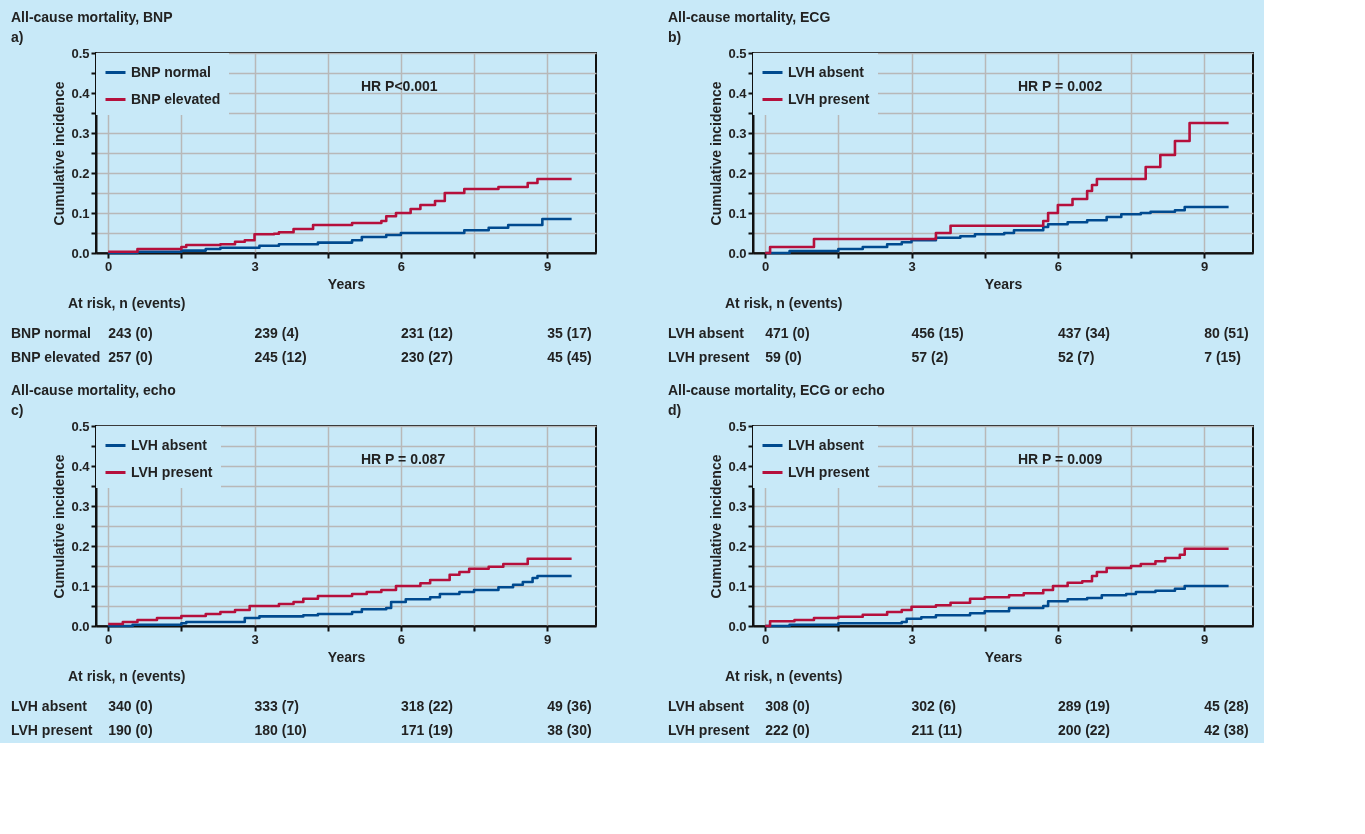 The width and height of the screenshot is (1365, 834). What do you see at coordinates (92, 17) in the screenshot?
I see `chart-title: All-cause mortality, BNP` at bounding box center [92, 17].